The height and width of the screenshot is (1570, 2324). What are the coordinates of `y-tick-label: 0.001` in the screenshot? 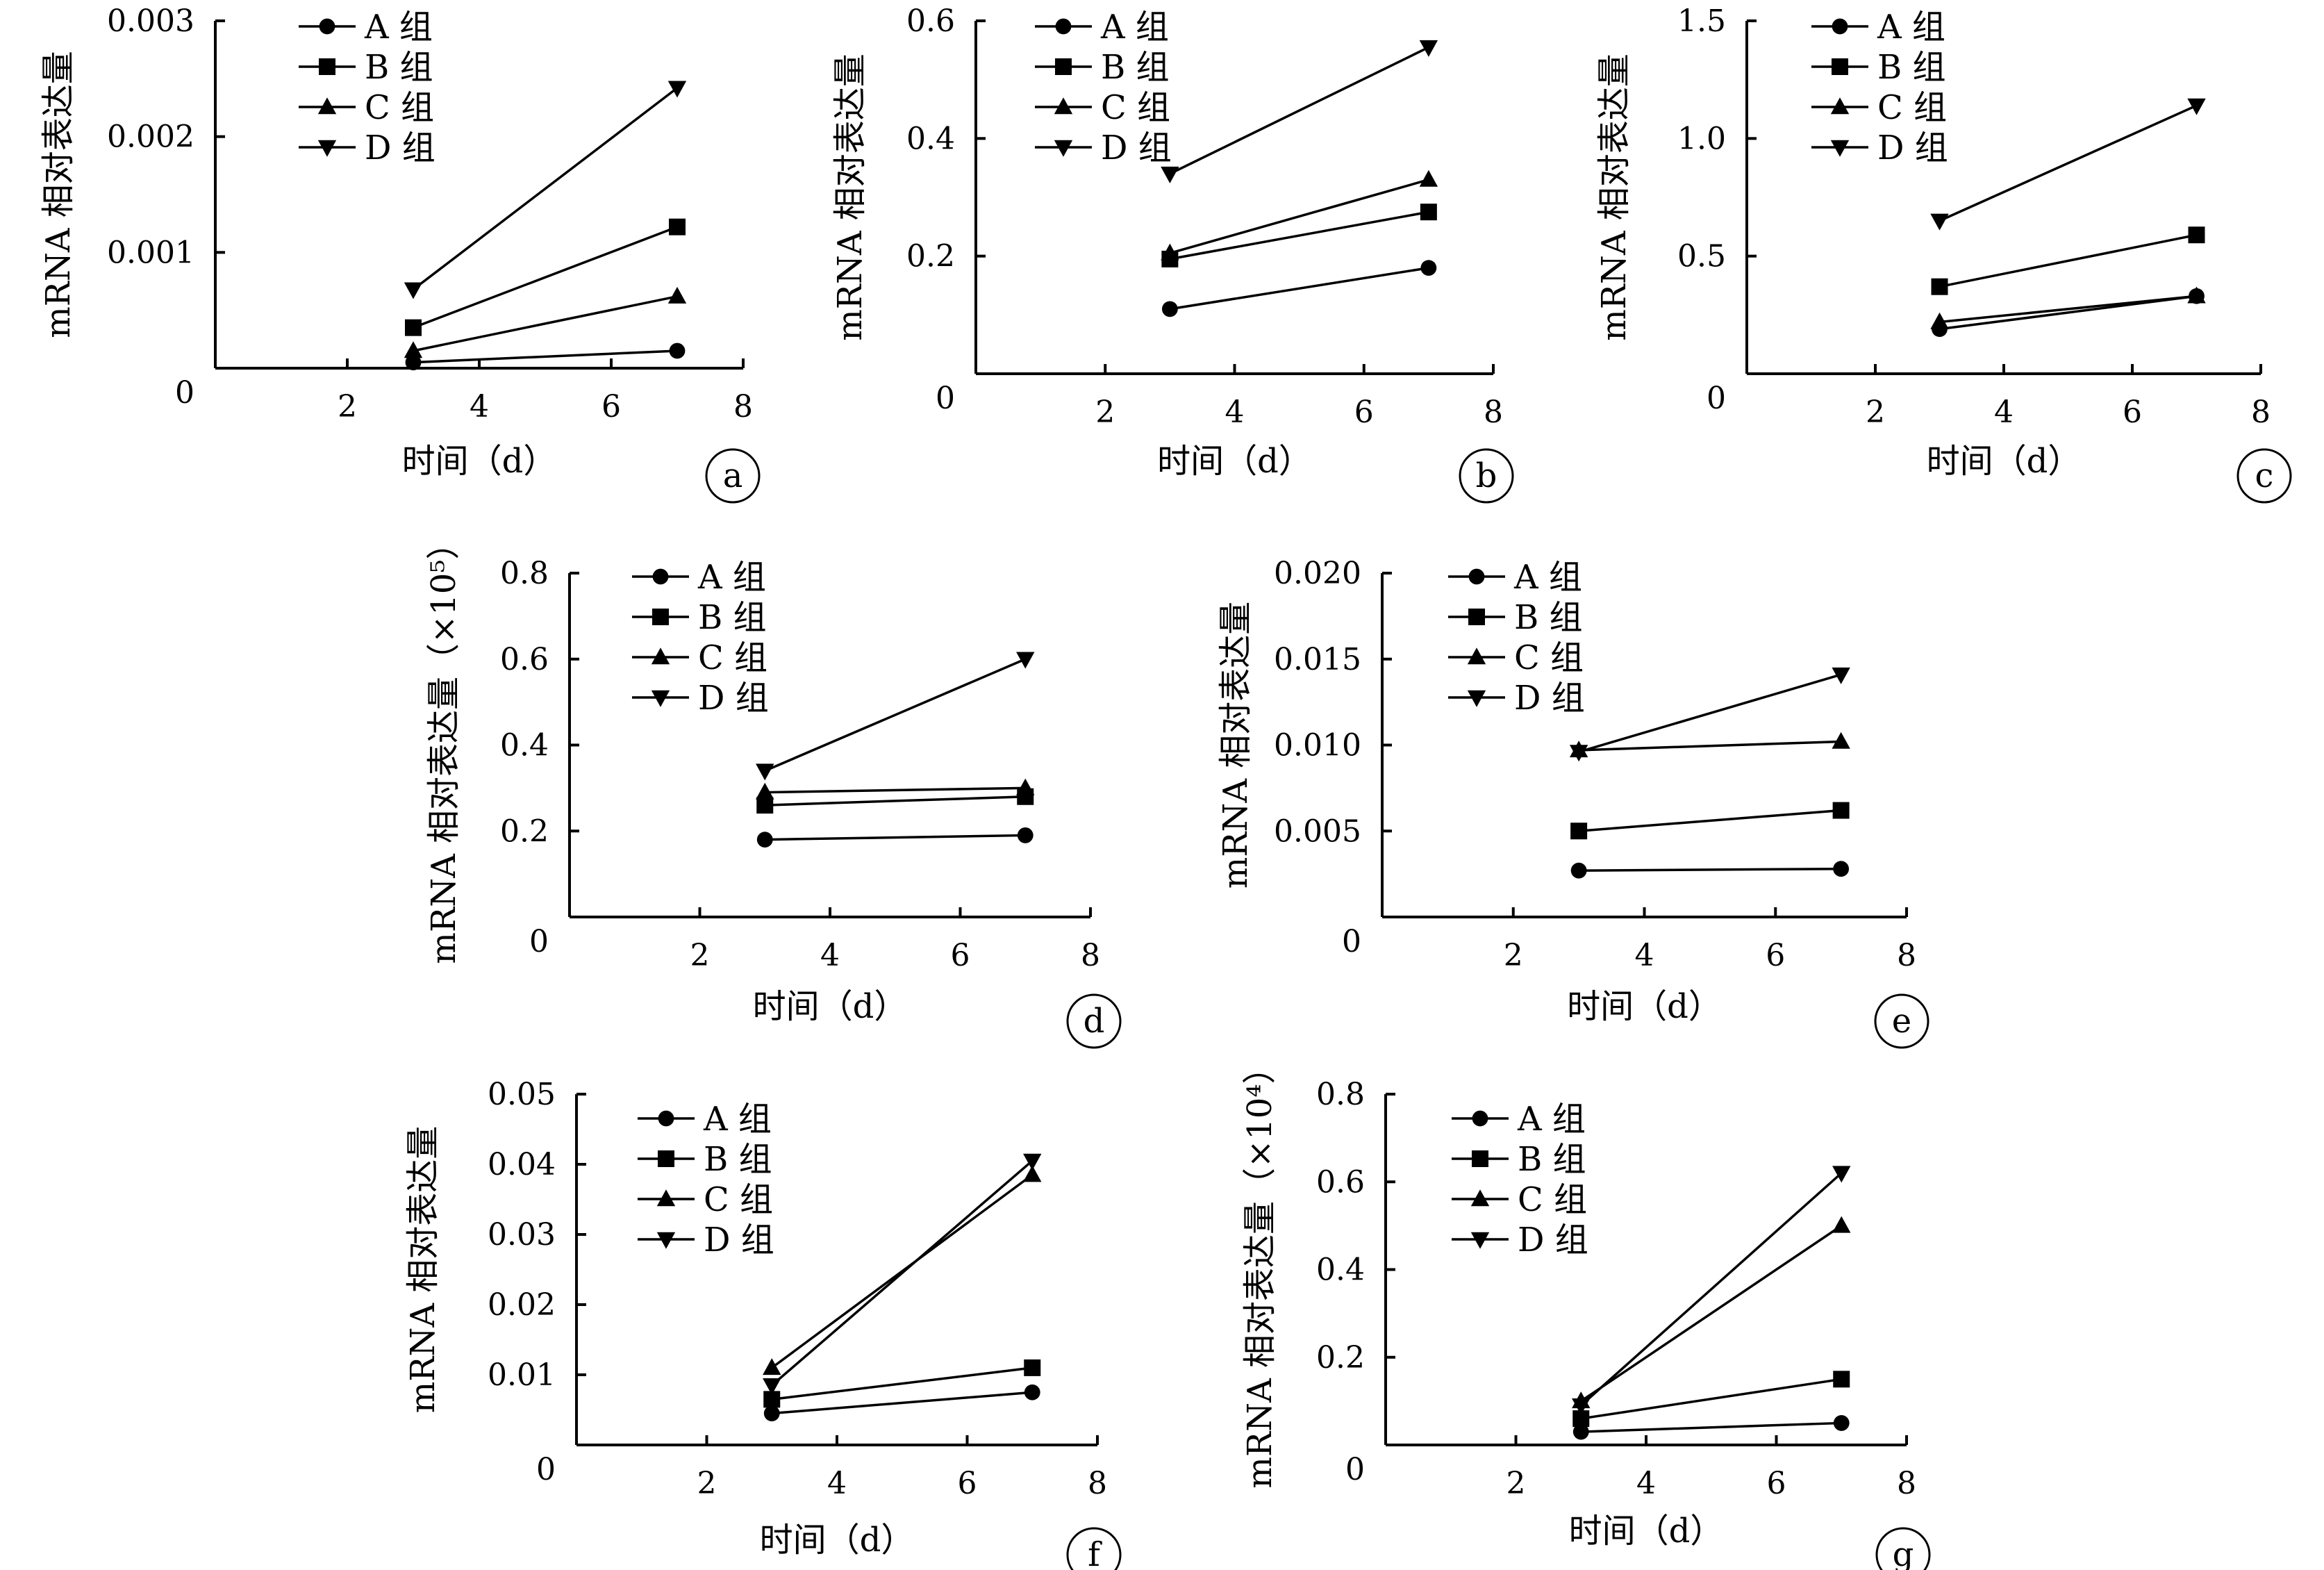 It's located at (150, 252).